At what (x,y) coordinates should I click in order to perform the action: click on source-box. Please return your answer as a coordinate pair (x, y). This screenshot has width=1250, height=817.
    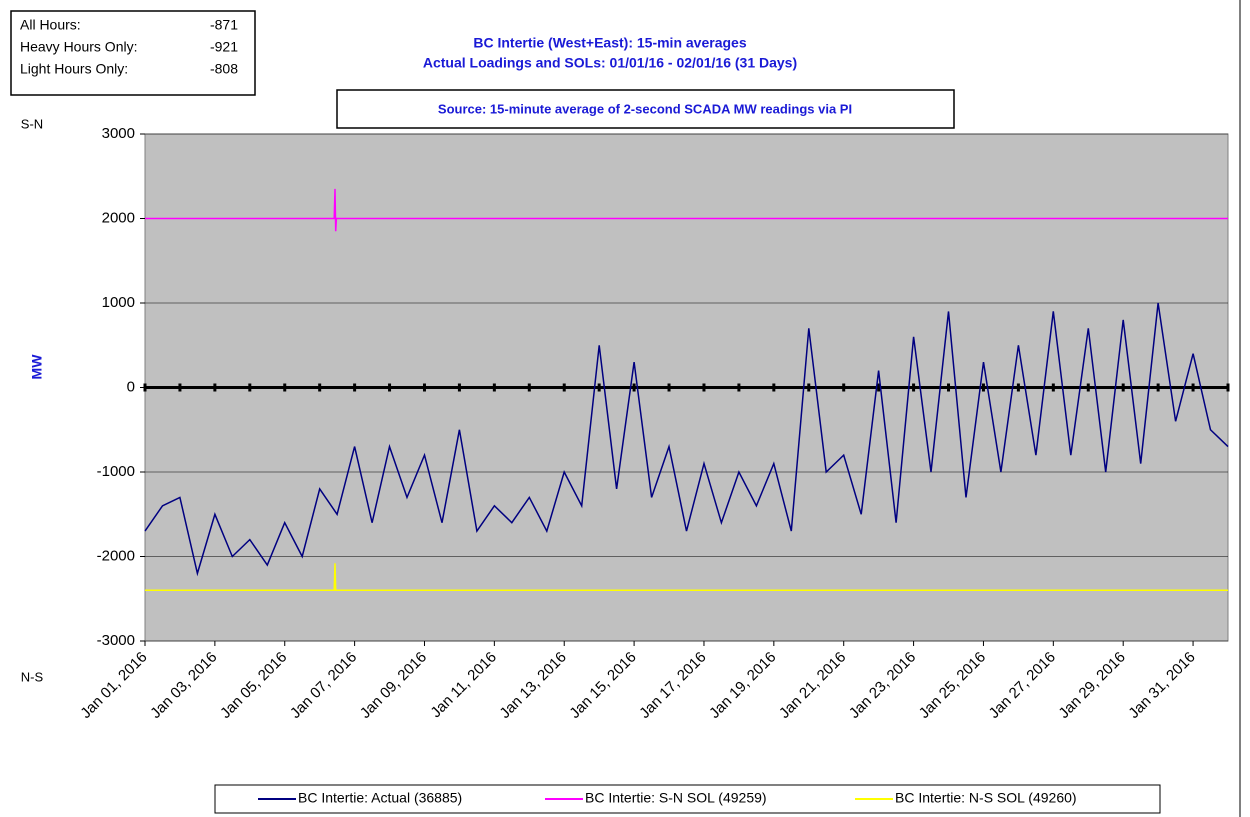
    Looking at the image, I should click on (645, 109).